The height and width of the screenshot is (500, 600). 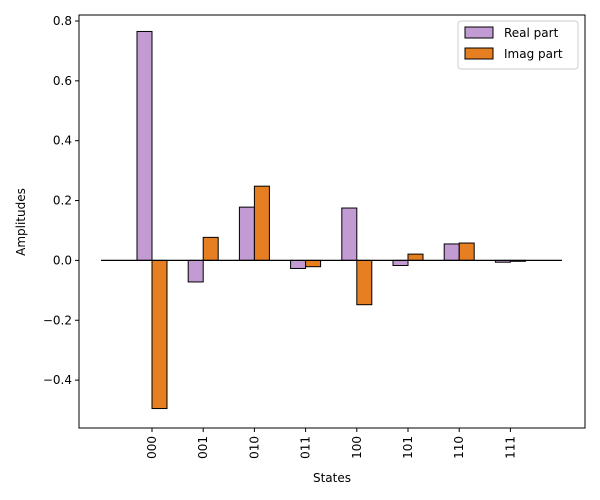 What do you see at coordinates (408, 447) in the screenshot?
I see `x-tick-label-101: 101` at bounding box center [408, 447].